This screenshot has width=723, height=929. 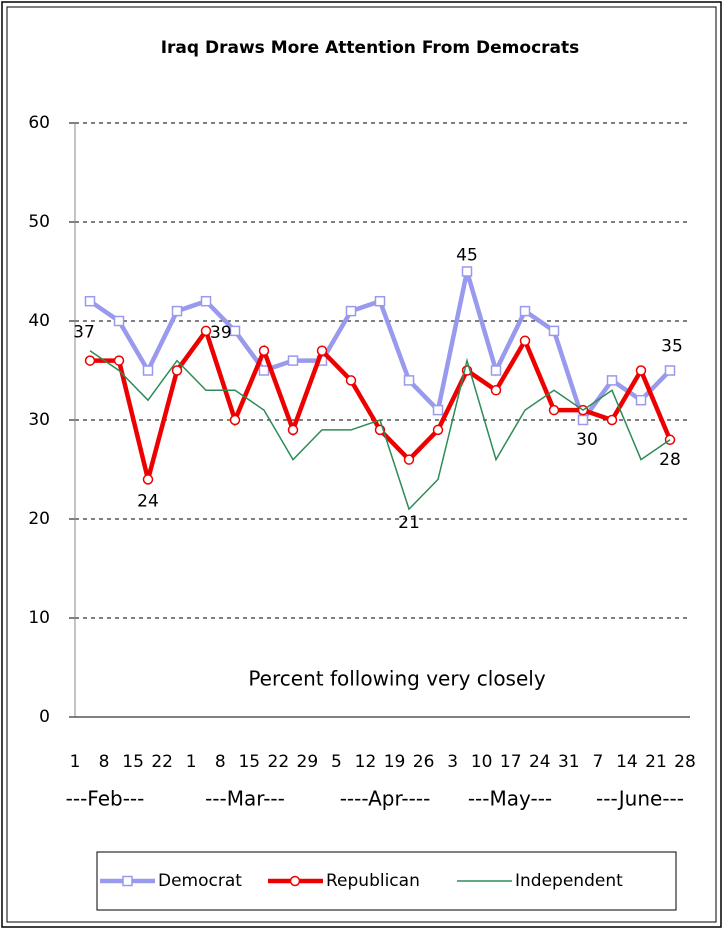 What do you see at coordinates (510, 799) in the screenshot?
I see `month-label: ---May---` at bounding box center [510, 799].